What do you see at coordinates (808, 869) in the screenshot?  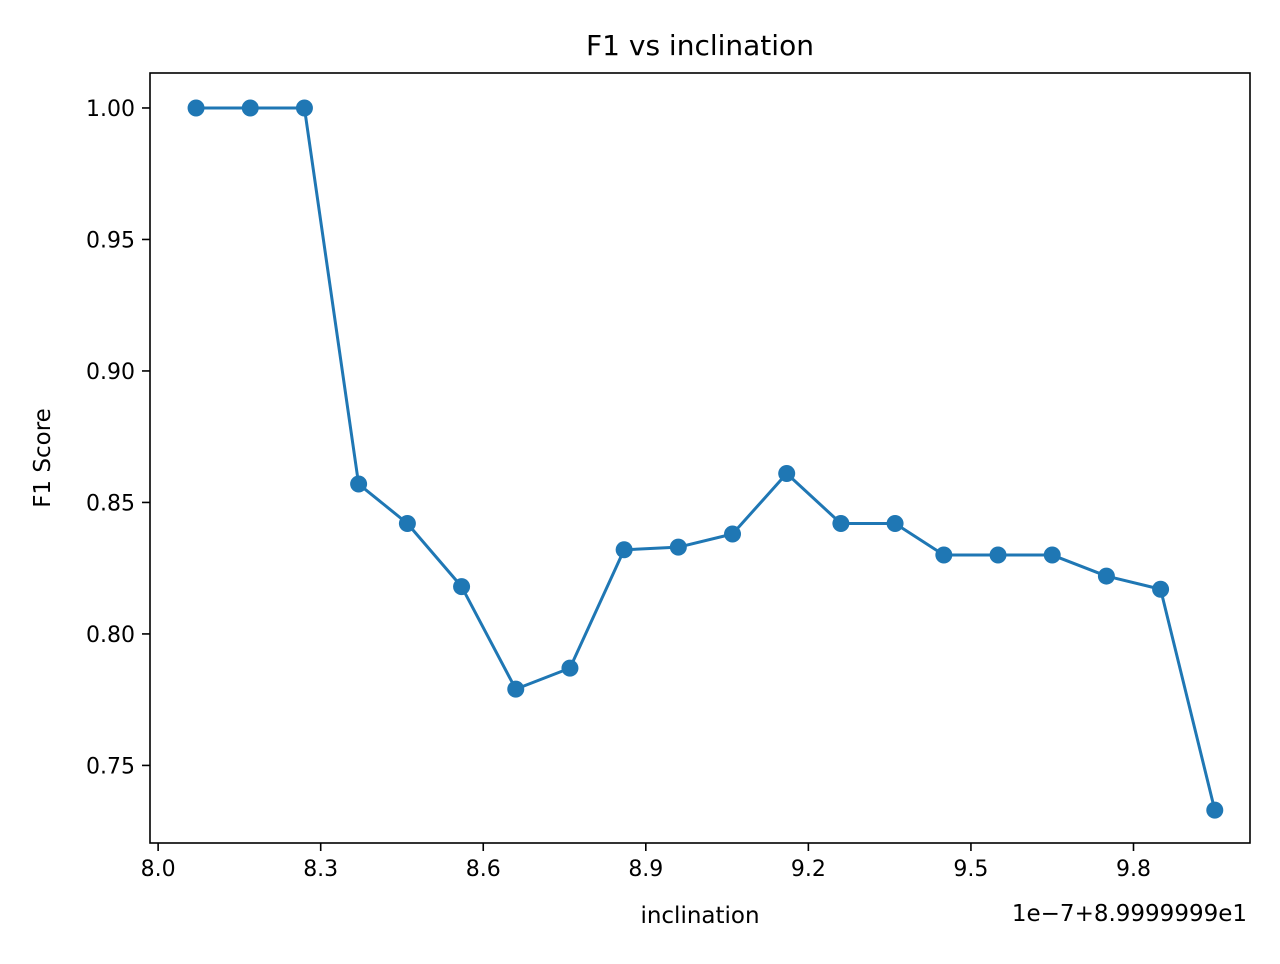 I see `x-tick-label: 9.2` at bounding box center [808, 869].